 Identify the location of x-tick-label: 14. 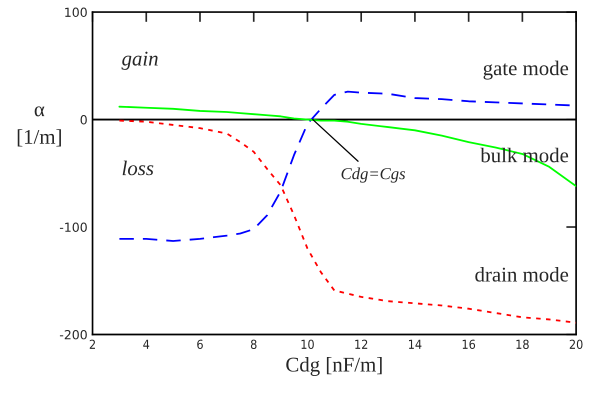
(415, 344).